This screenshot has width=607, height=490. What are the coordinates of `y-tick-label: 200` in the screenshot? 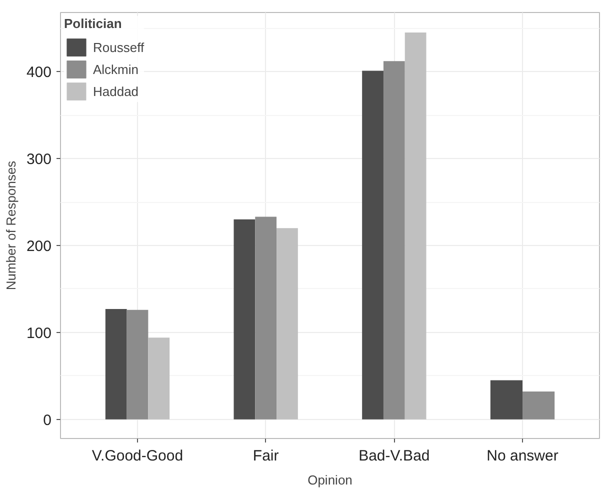 It's located at (39, 246).